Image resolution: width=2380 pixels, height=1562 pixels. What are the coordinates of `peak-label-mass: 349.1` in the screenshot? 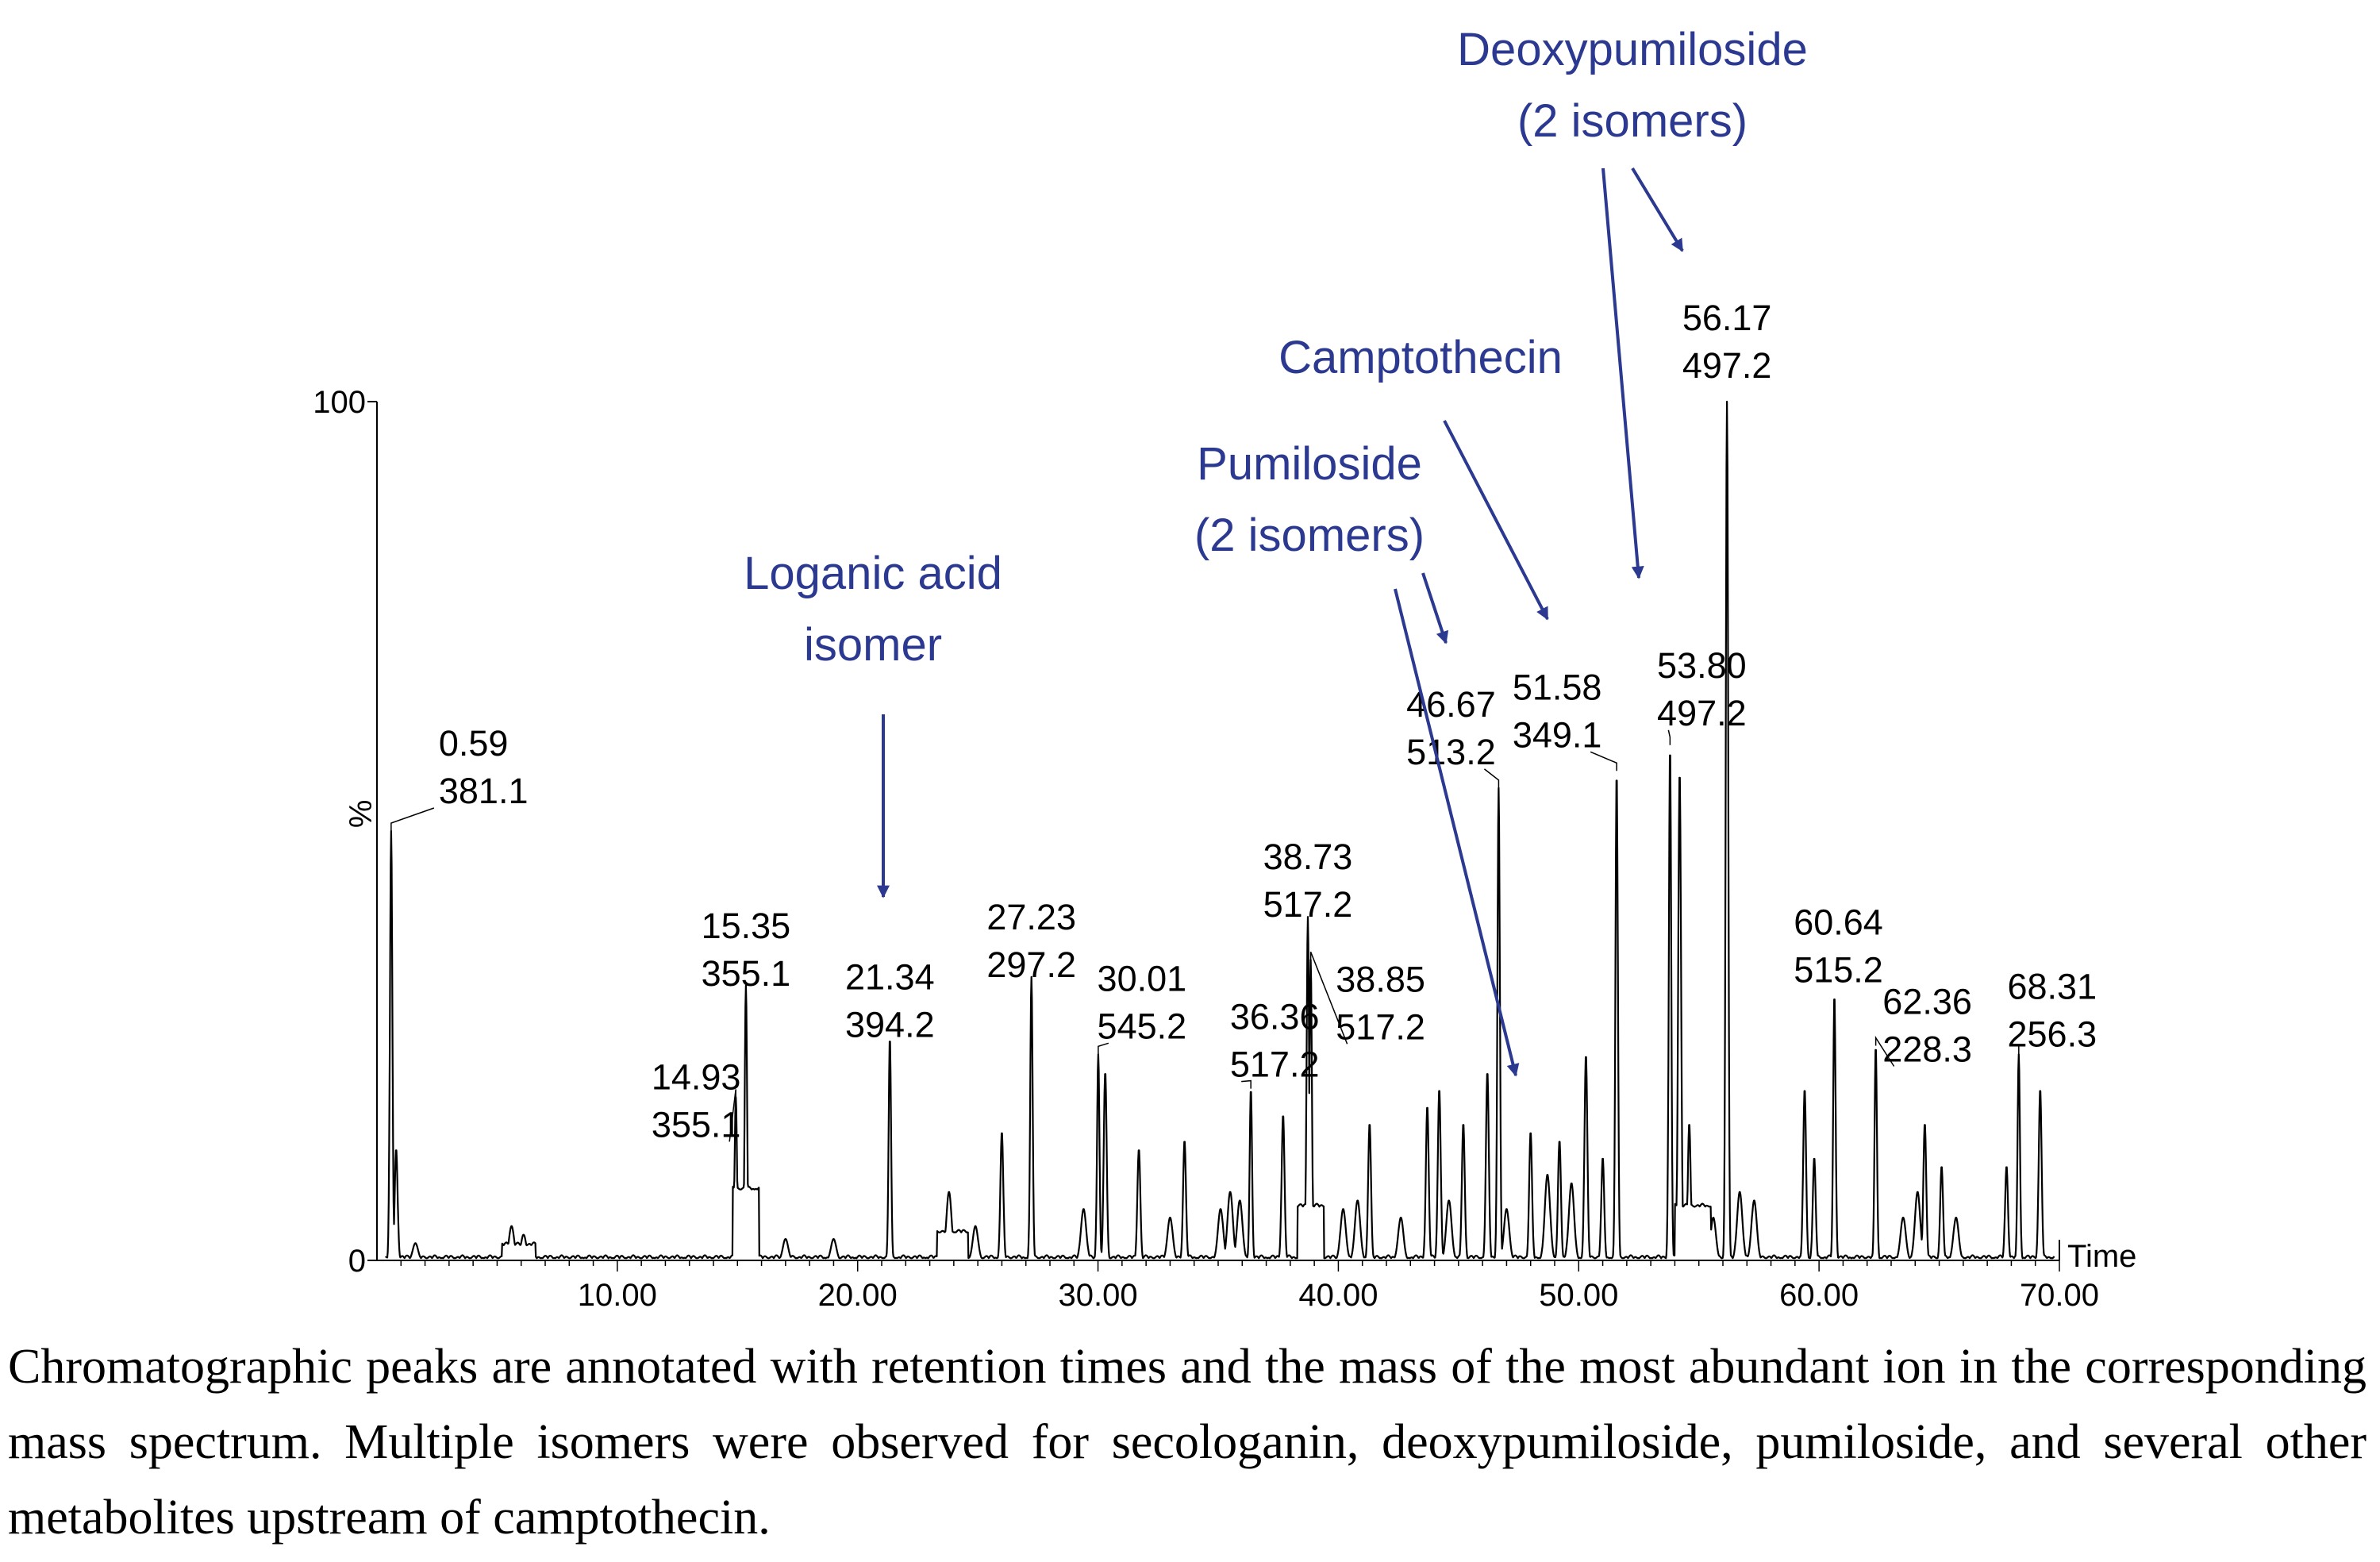 It's located at (1557, 734).